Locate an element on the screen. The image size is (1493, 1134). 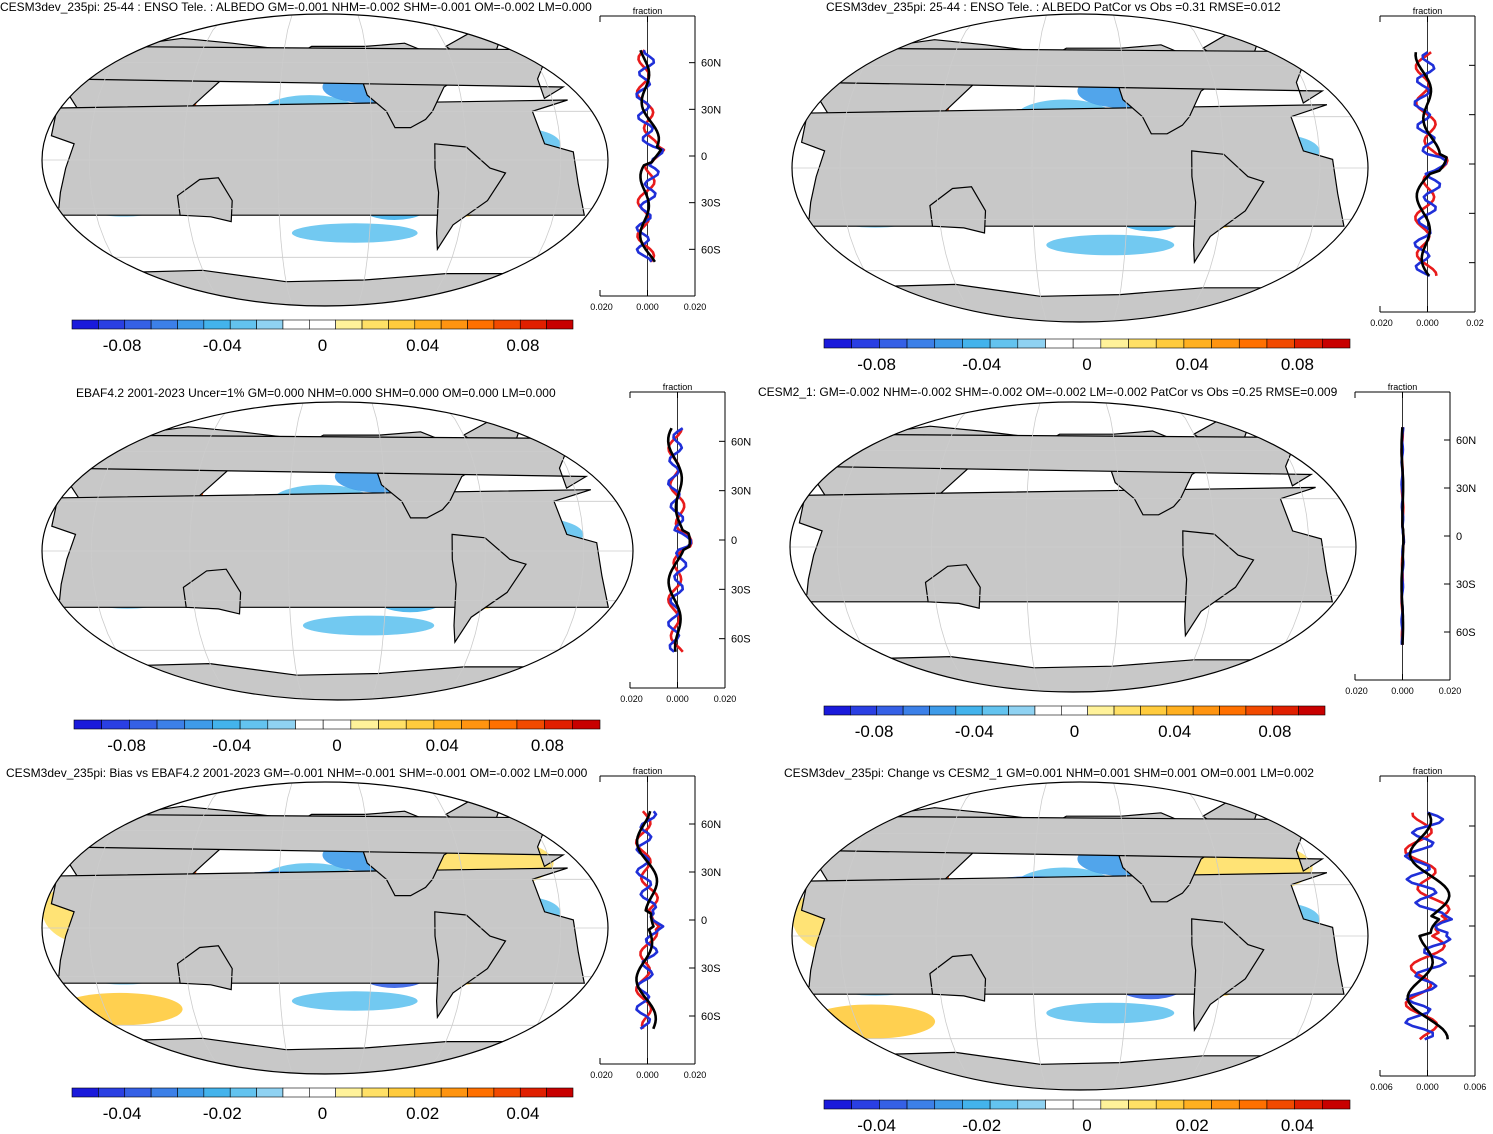
map-border is located at coordinates (325, 928).